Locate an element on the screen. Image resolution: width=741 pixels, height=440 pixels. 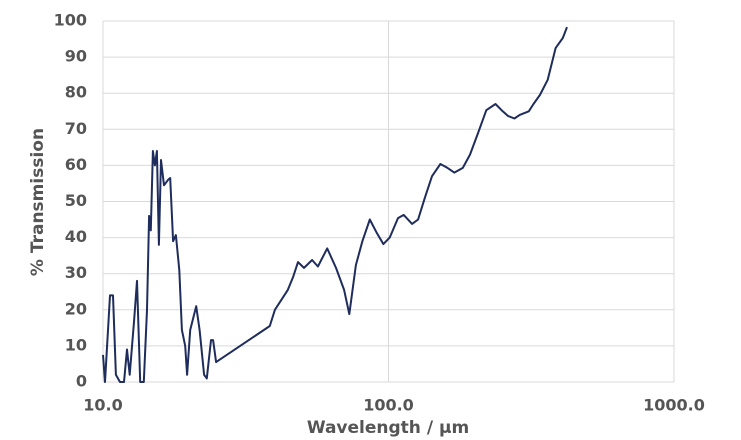
x-axis-title: Wavelength / µm is located at coordinates (388, 428).